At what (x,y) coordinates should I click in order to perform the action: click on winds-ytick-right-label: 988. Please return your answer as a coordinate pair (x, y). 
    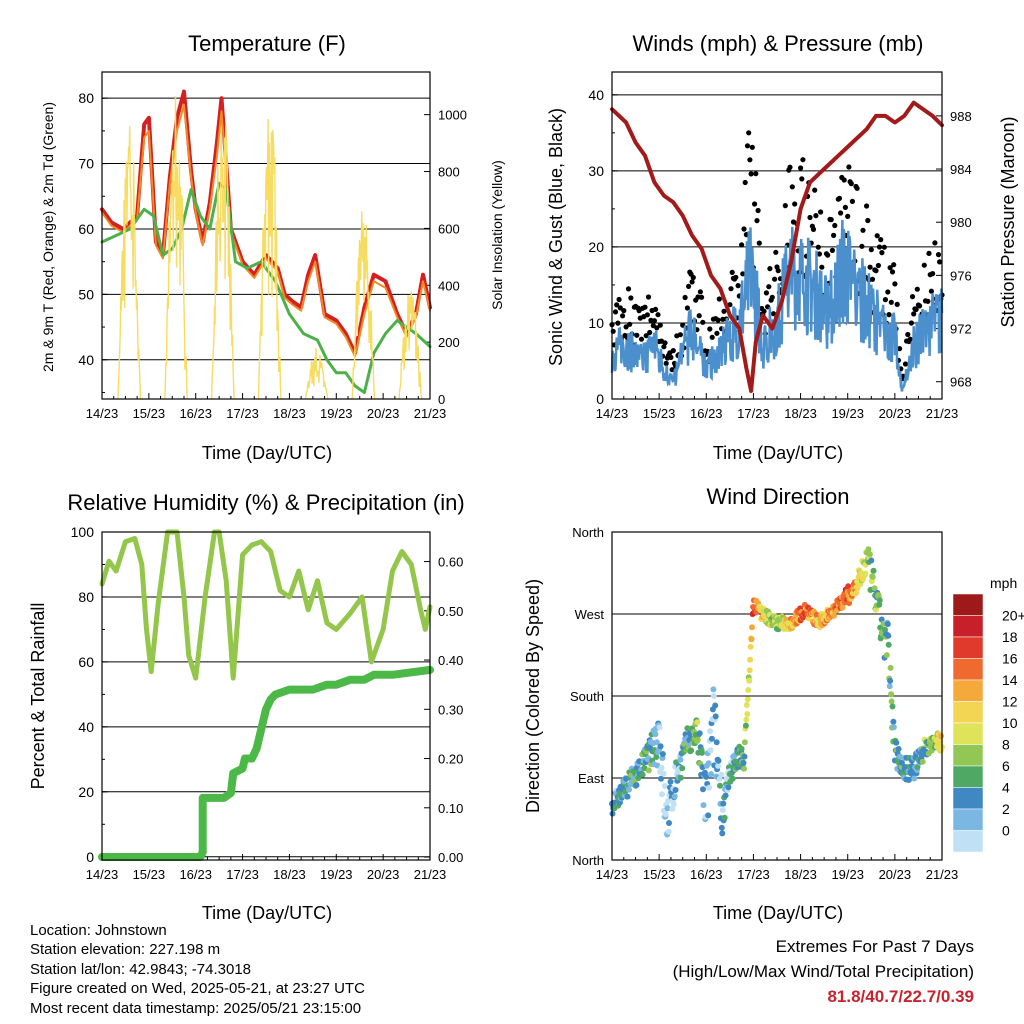
    Looking at the image, I should click on (961, 116).